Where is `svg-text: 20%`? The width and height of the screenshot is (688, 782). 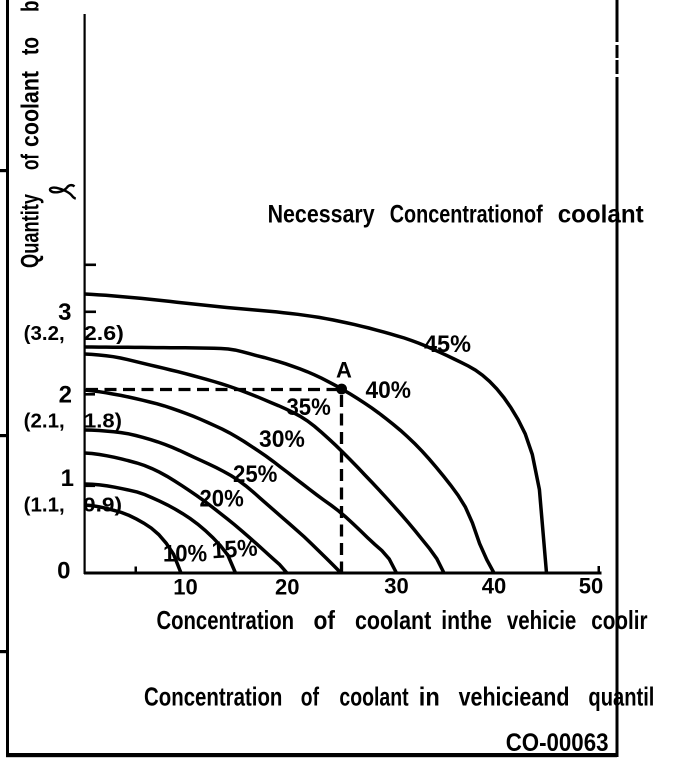 svg-text: 20% is located at coordinates (222, 499).